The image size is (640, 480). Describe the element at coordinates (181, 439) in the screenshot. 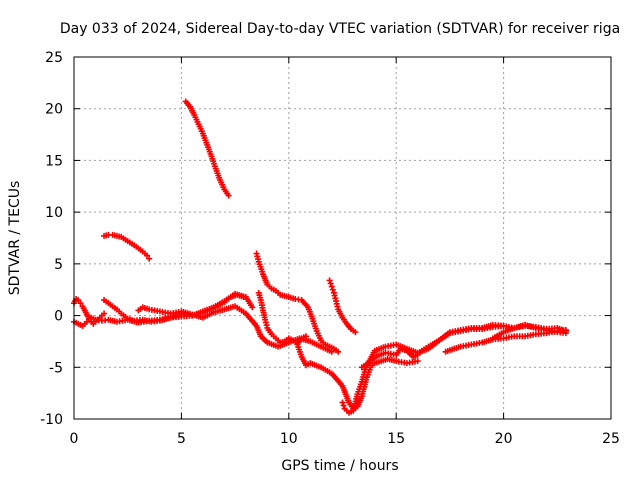

I see `x-tick-label: 5` at that location.